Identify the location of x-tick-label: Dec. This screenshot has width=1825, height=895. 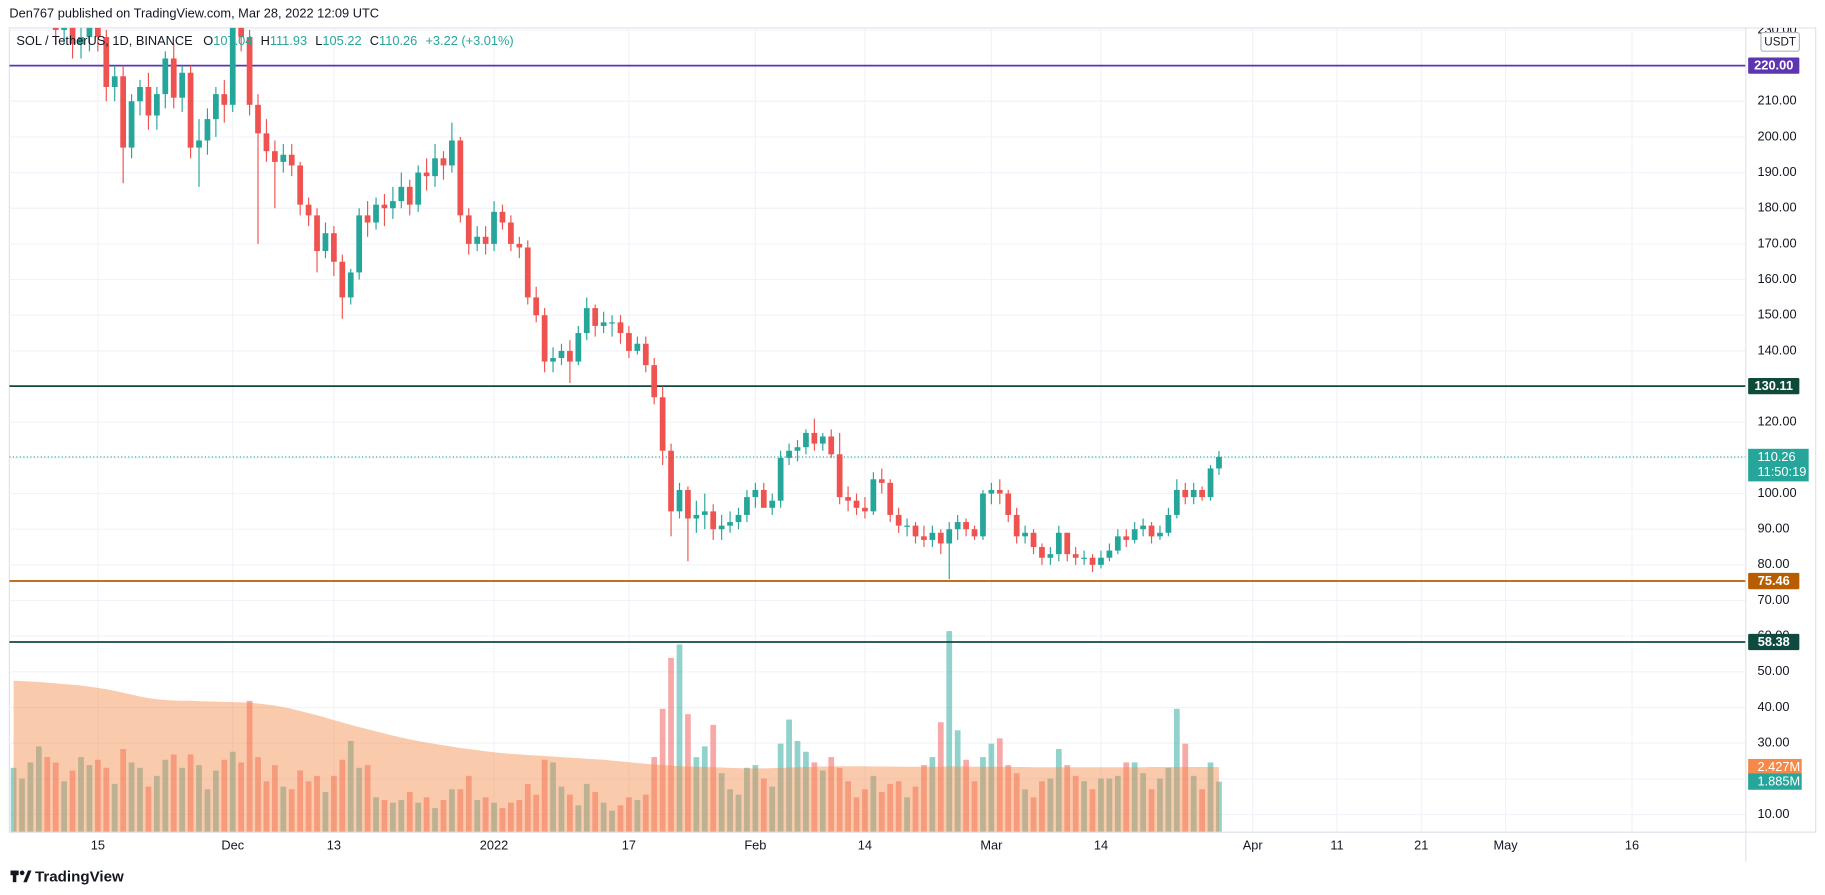
(232, 844).